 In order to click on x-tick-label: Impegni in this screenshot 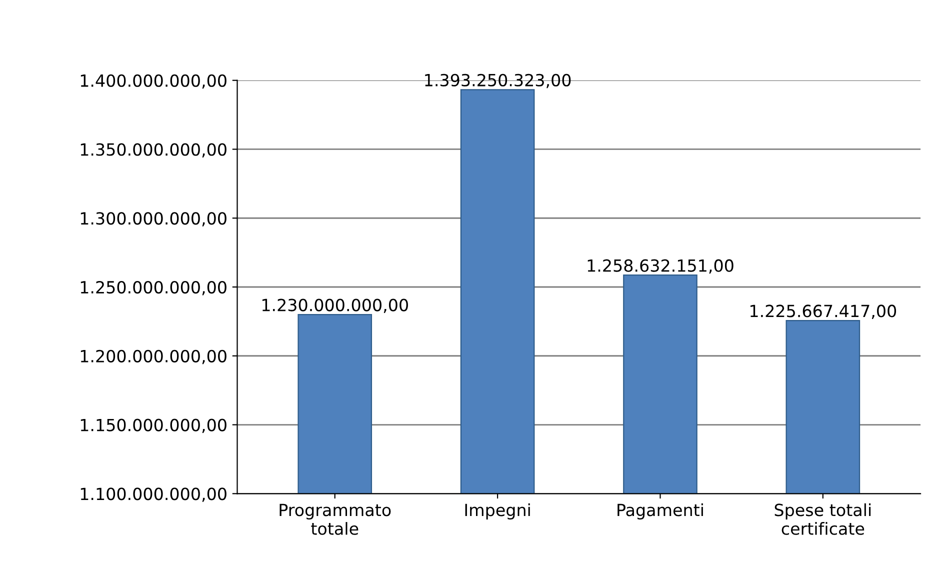, I will do `click(497, 511)`.